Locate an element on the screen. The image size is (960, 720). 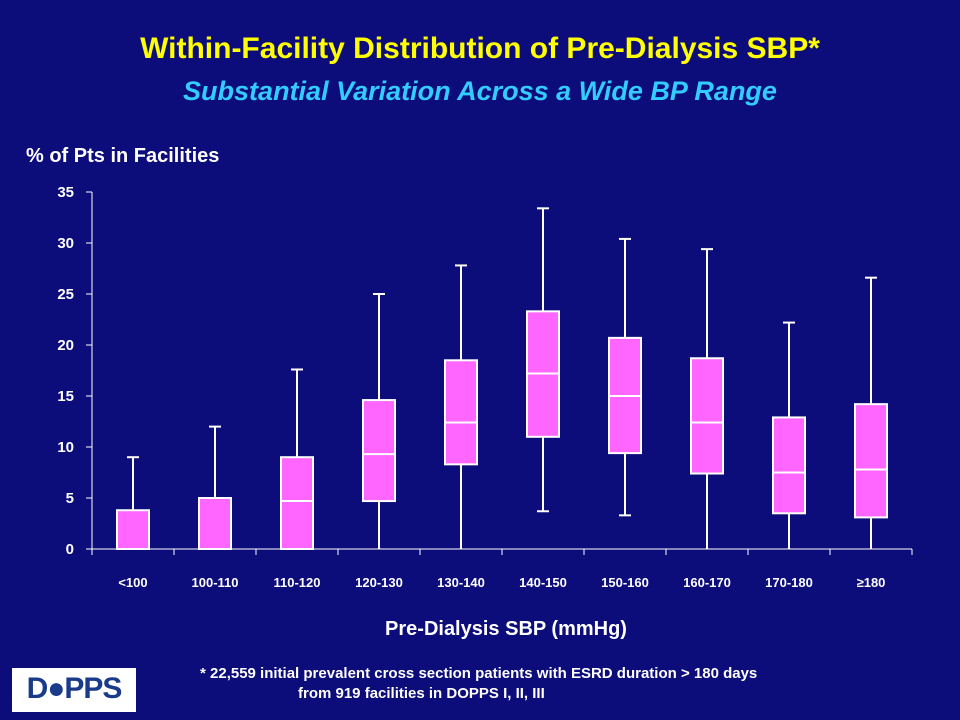
x-tick-label: 120-130 is located at coordinates (379, 582).